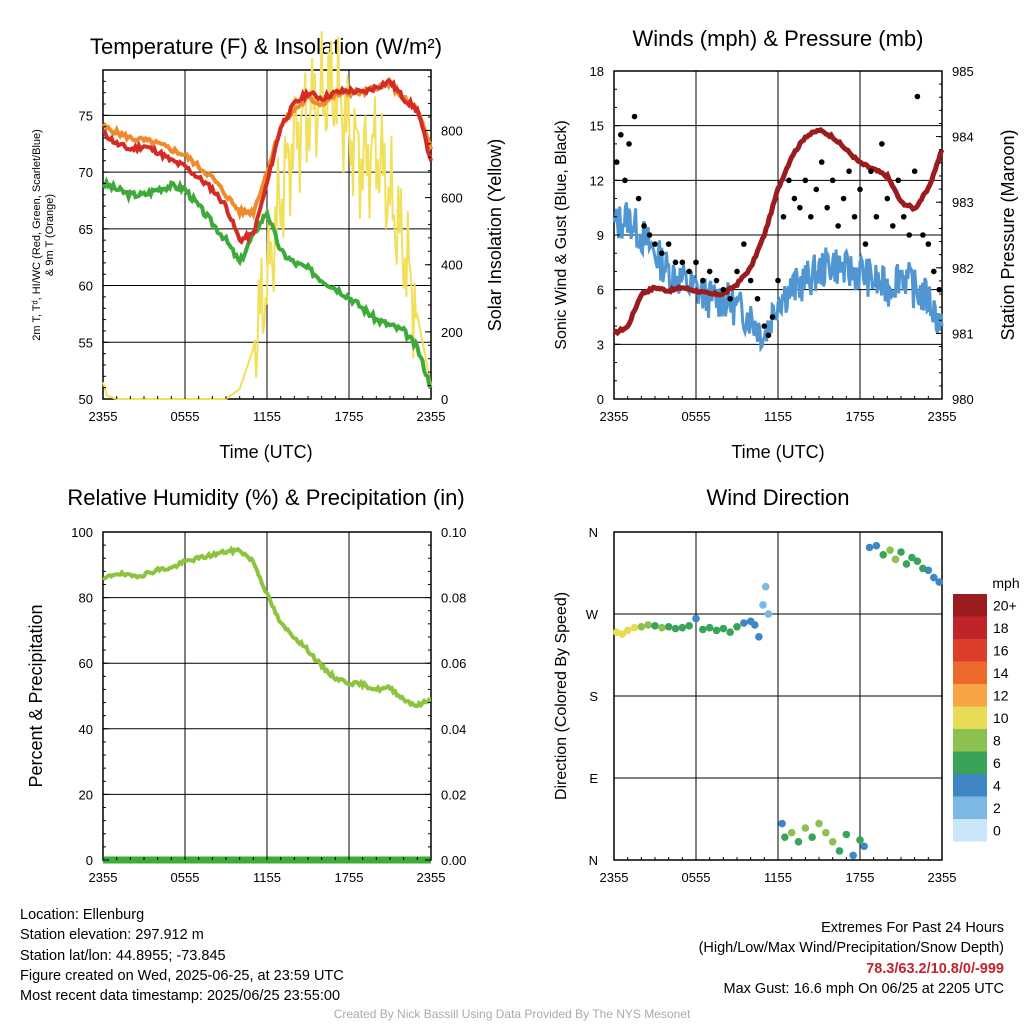  I want to click on wind-speed-line, so click(778, 277).